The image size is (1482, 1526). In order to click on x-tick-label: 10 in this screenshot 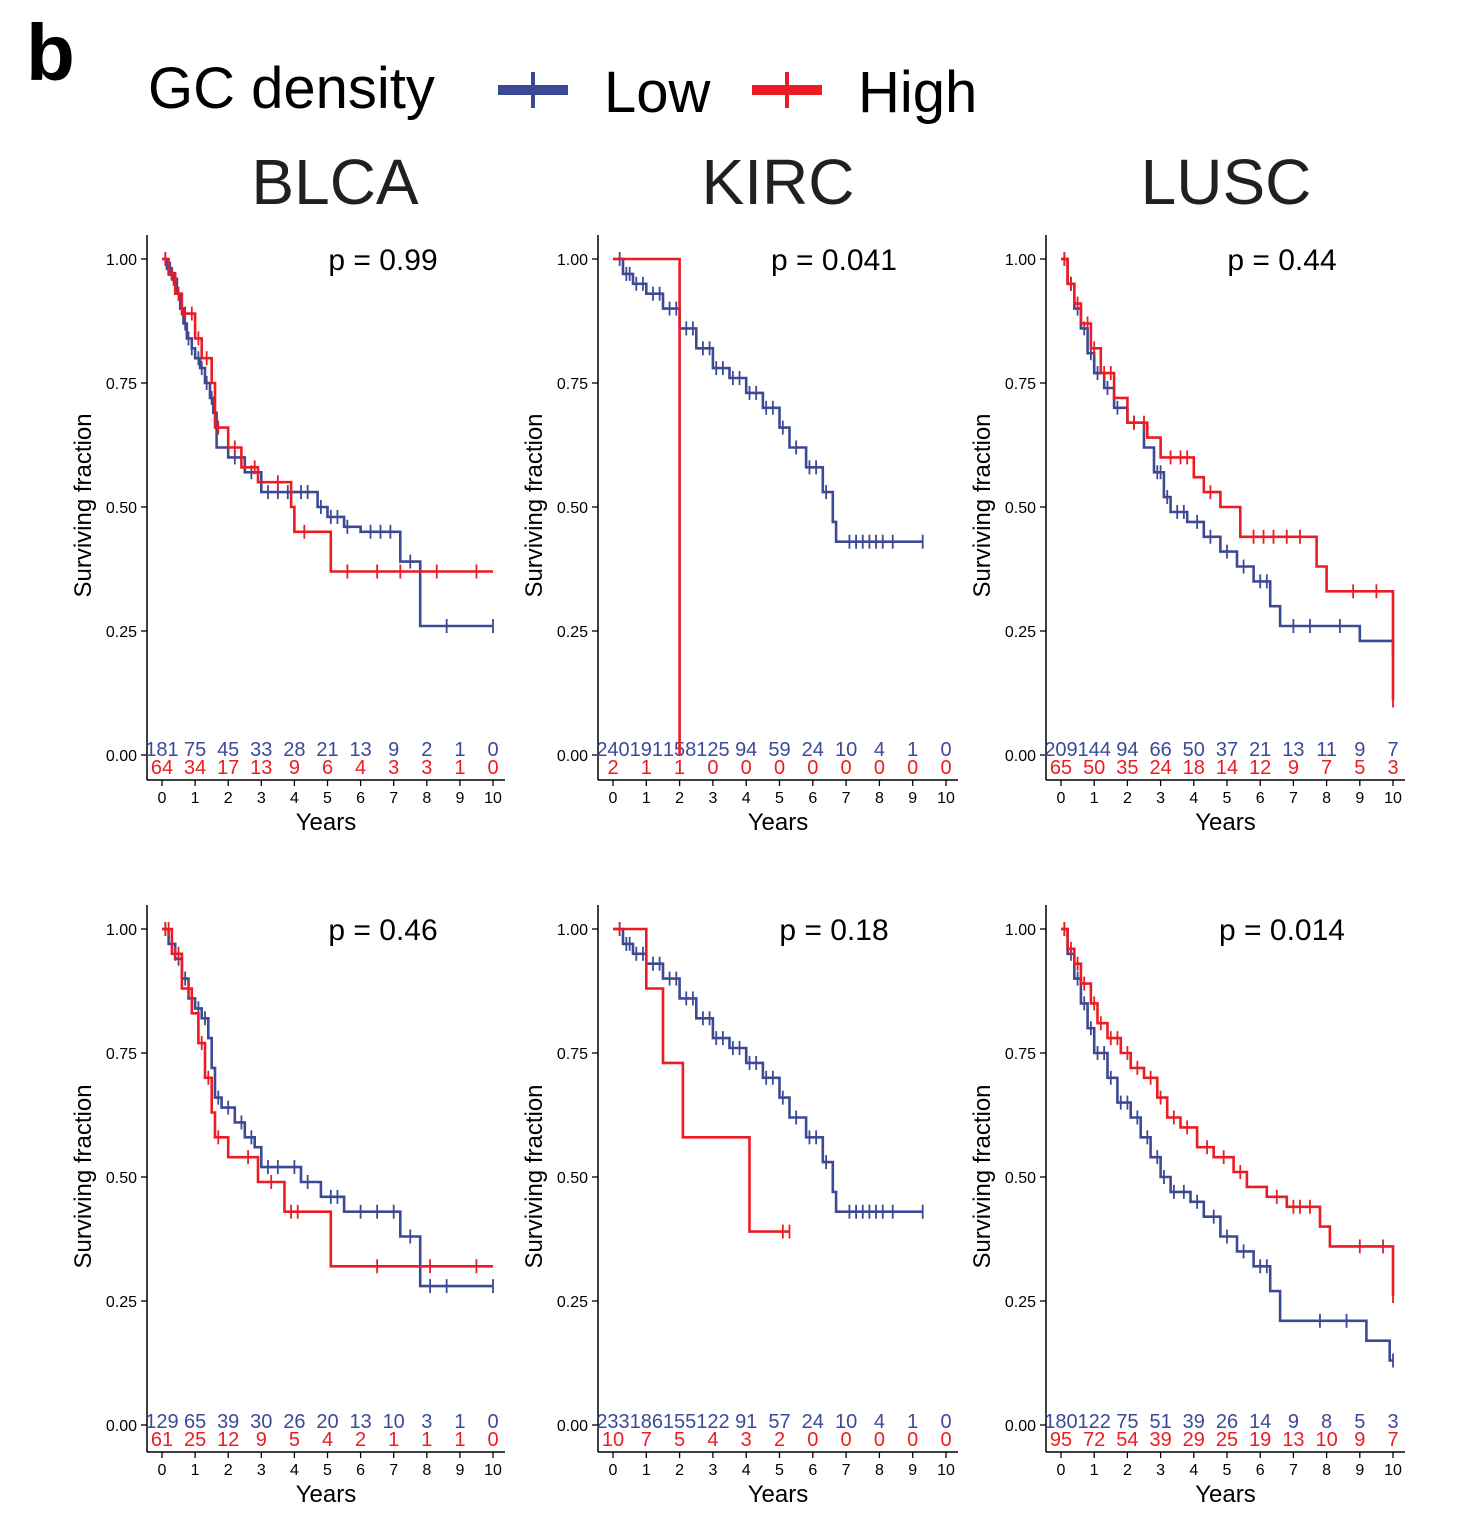, I will do `click(493, 798)`.